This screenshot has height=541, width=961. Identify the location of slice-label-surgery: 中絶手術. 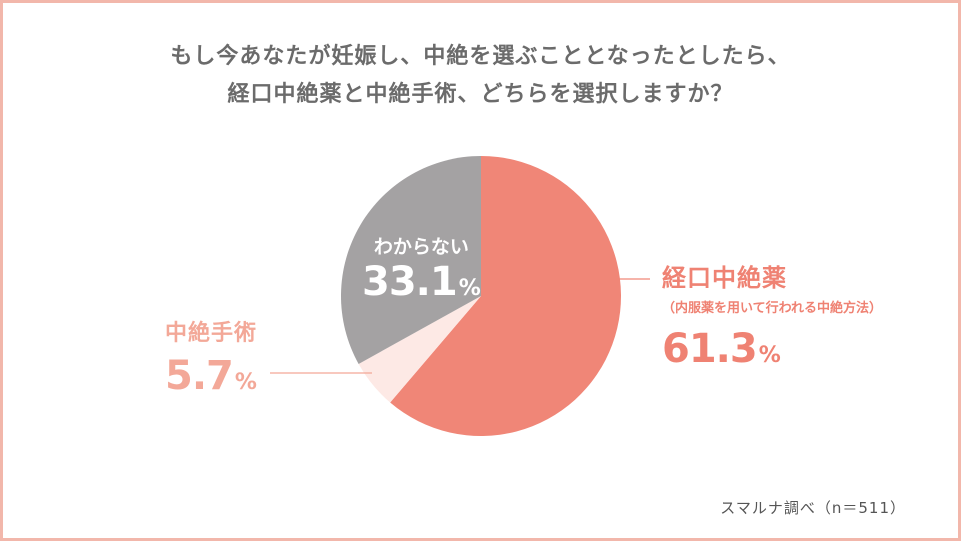
(211, 333).